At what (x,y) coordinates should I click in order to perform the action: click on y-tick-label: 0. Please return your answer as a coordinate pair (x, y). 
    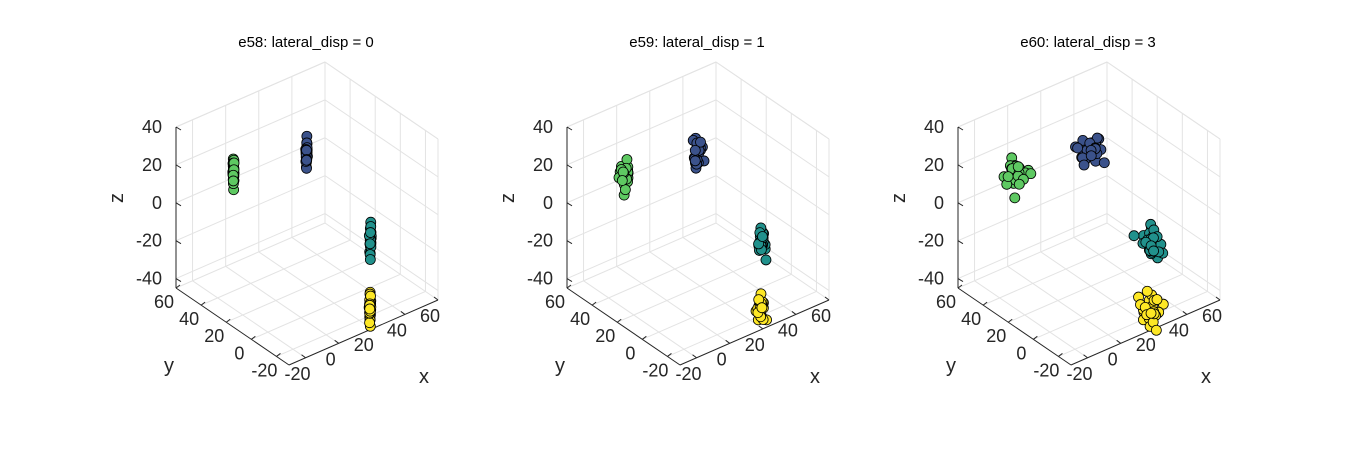
    Looking at the image, I should click on (1021, 353).